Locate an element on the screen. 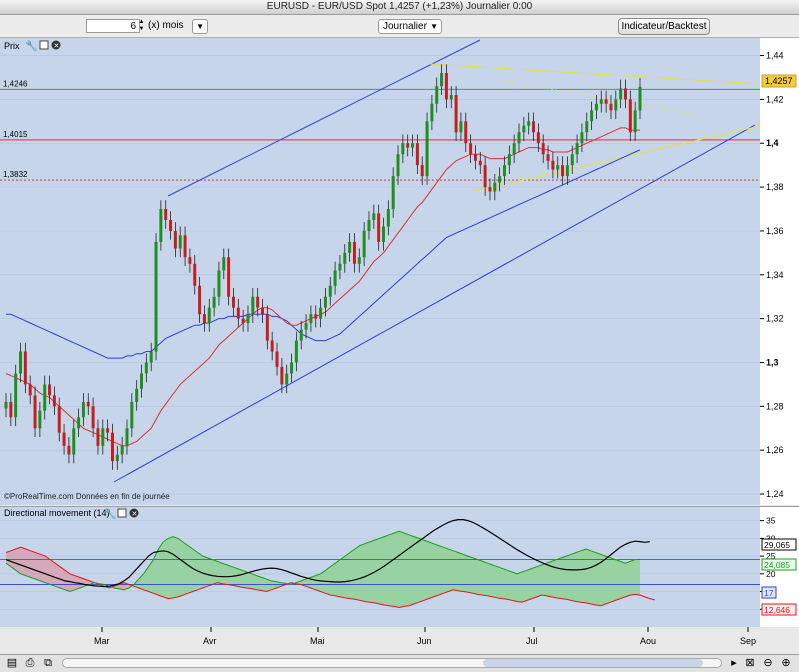  channel-upper-line is located at coordinates (324, 118).